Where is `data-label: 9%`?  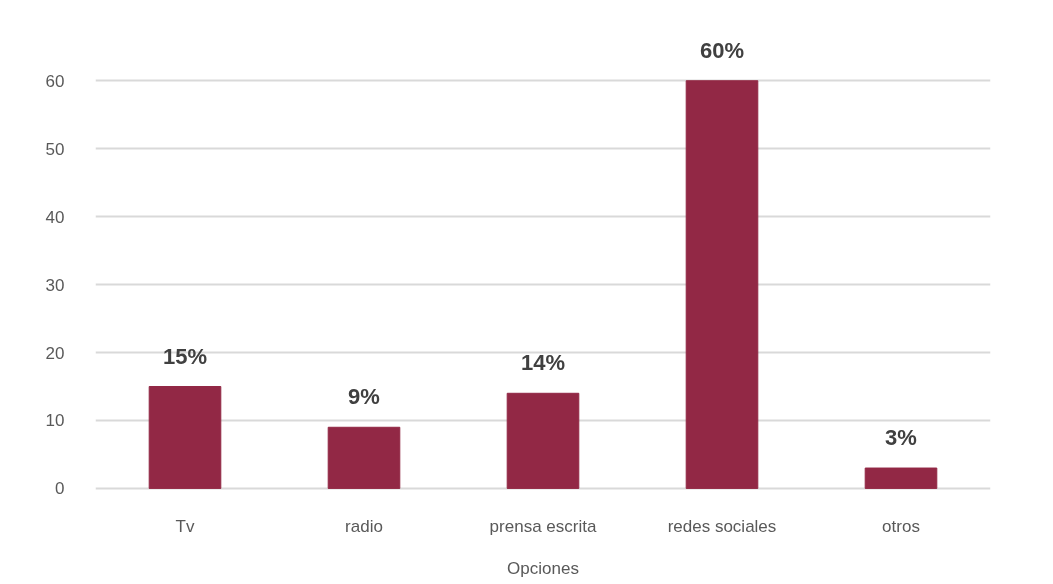 data-label: 9% is located at coordinates (364, 397).